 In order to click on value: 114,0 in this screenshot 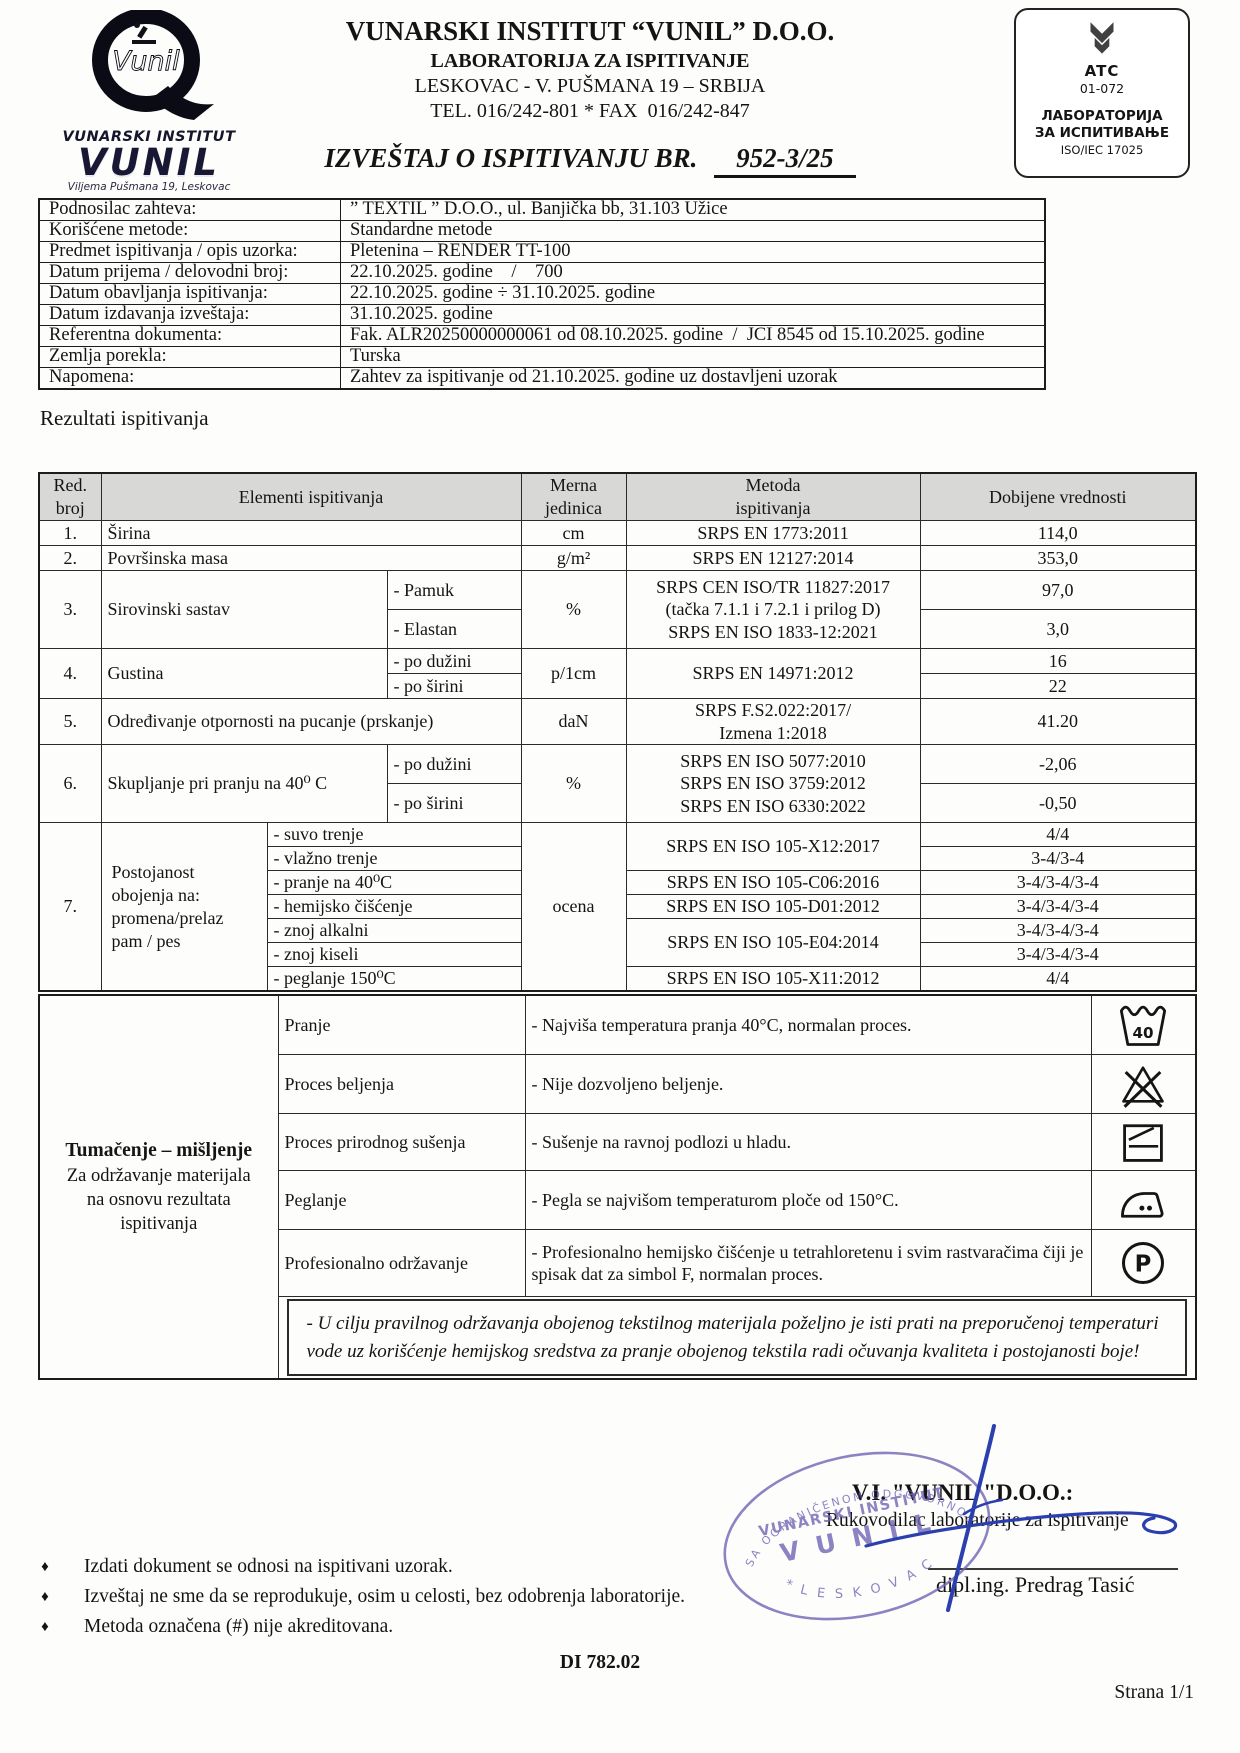, I will do `click(1058, 533)`.